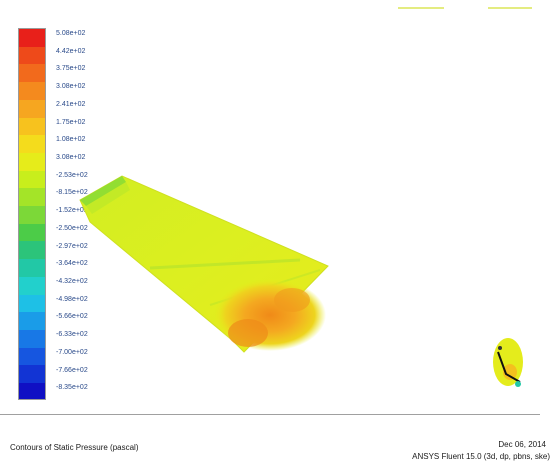 Image resolution: width=556 pixels, height=473 pixels. What do you see at coordinates (72, 388) in the screenshot?
I see `legend-label: -8.35e+02` at bounding box center [72, 388].